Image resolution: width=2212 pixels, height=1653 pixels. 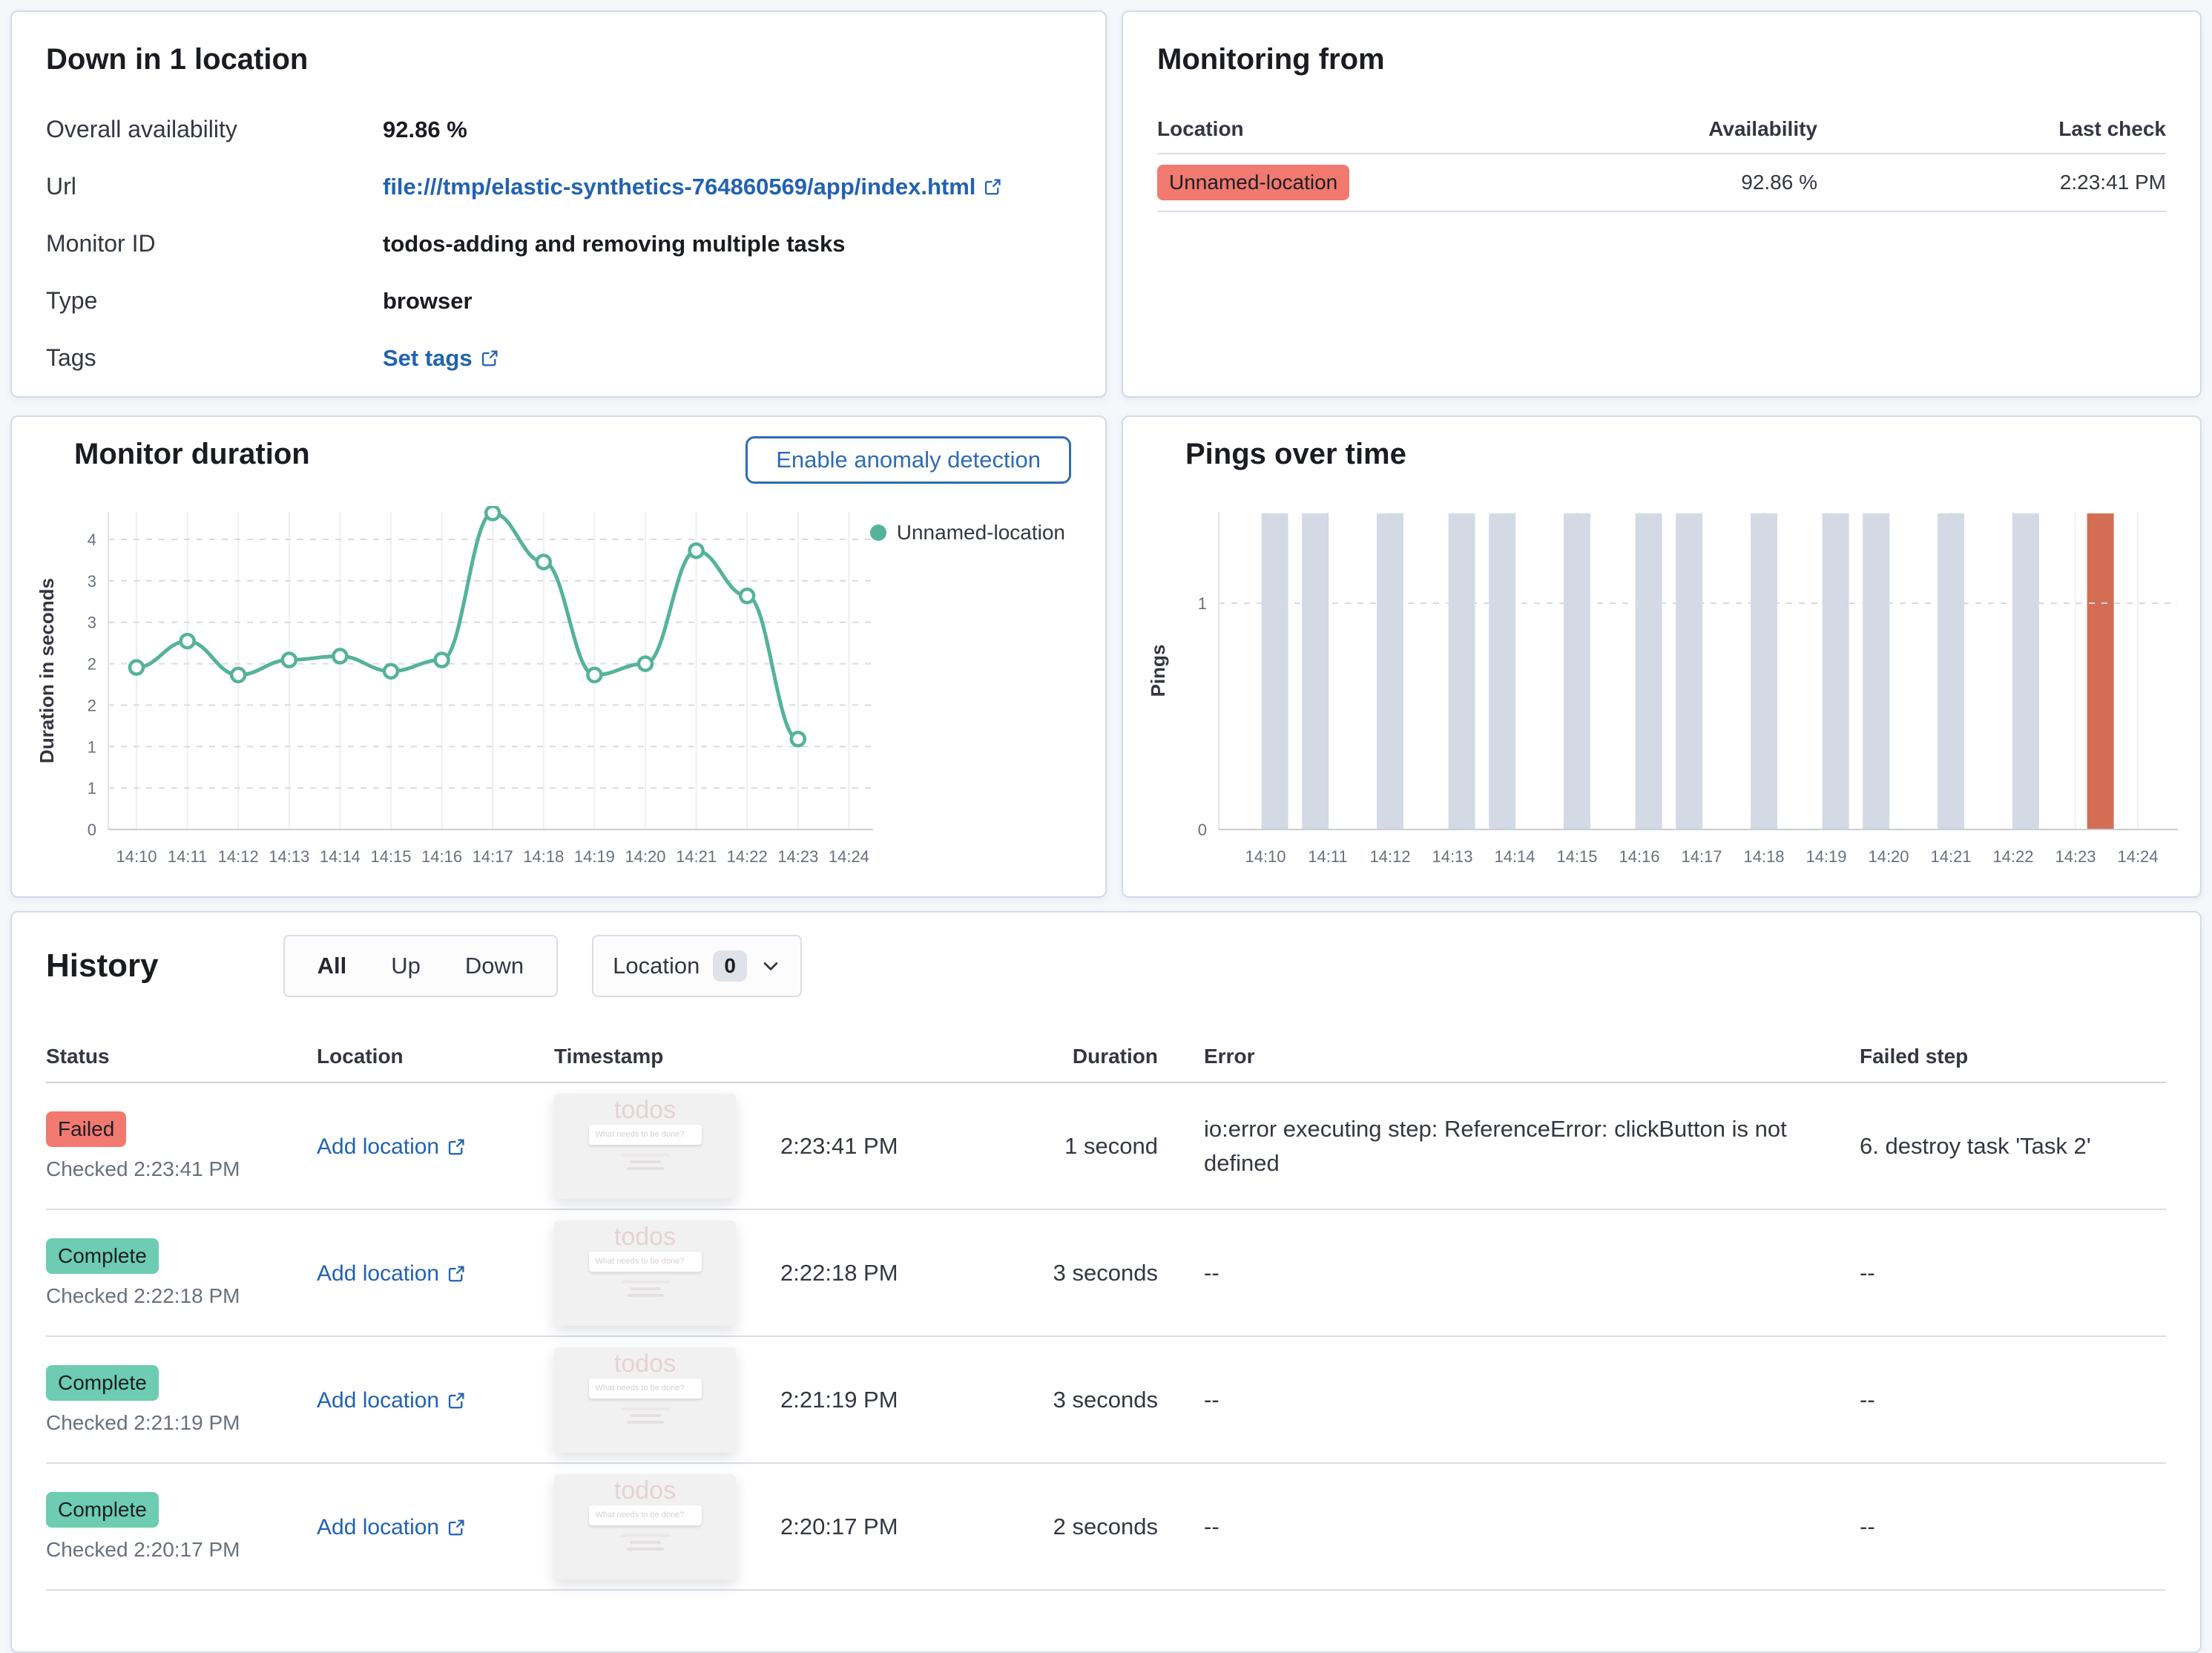 What do you see at coordinates (1327, 856) in the screenshot?
I see `svg-text: 14:11` at bounding box center [1327, 856].